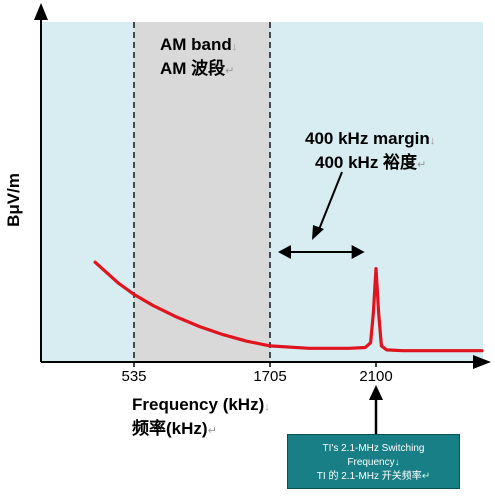 Image resolution: width=495 pixels, height=500 pixels. I want to click on emission-curve, so click(288, 306).